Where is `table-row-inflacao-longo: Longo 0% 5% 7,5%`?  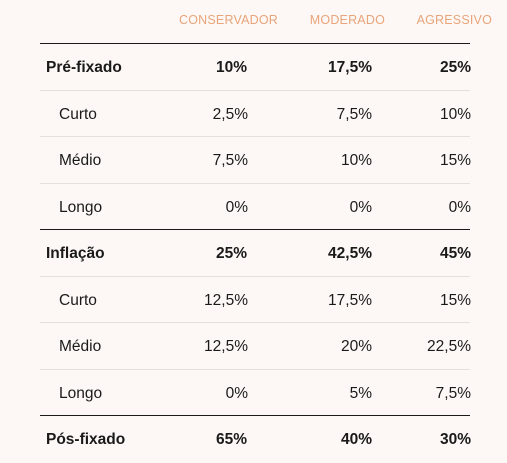 table-row-inflacao-longo: Longo 0% 5% 7,5% is located at coordinates (255, 392).